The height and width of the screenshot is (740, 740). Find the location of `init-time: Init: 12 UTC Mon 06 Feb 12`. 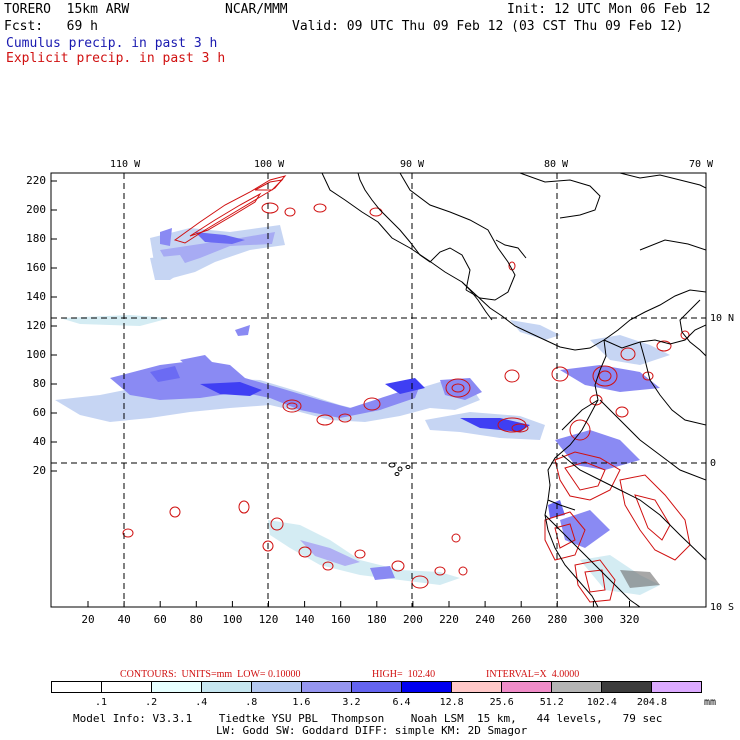

init-time: Init: 12 UTC Mon 06 Feb 12 is located at coordinates (609, 9).